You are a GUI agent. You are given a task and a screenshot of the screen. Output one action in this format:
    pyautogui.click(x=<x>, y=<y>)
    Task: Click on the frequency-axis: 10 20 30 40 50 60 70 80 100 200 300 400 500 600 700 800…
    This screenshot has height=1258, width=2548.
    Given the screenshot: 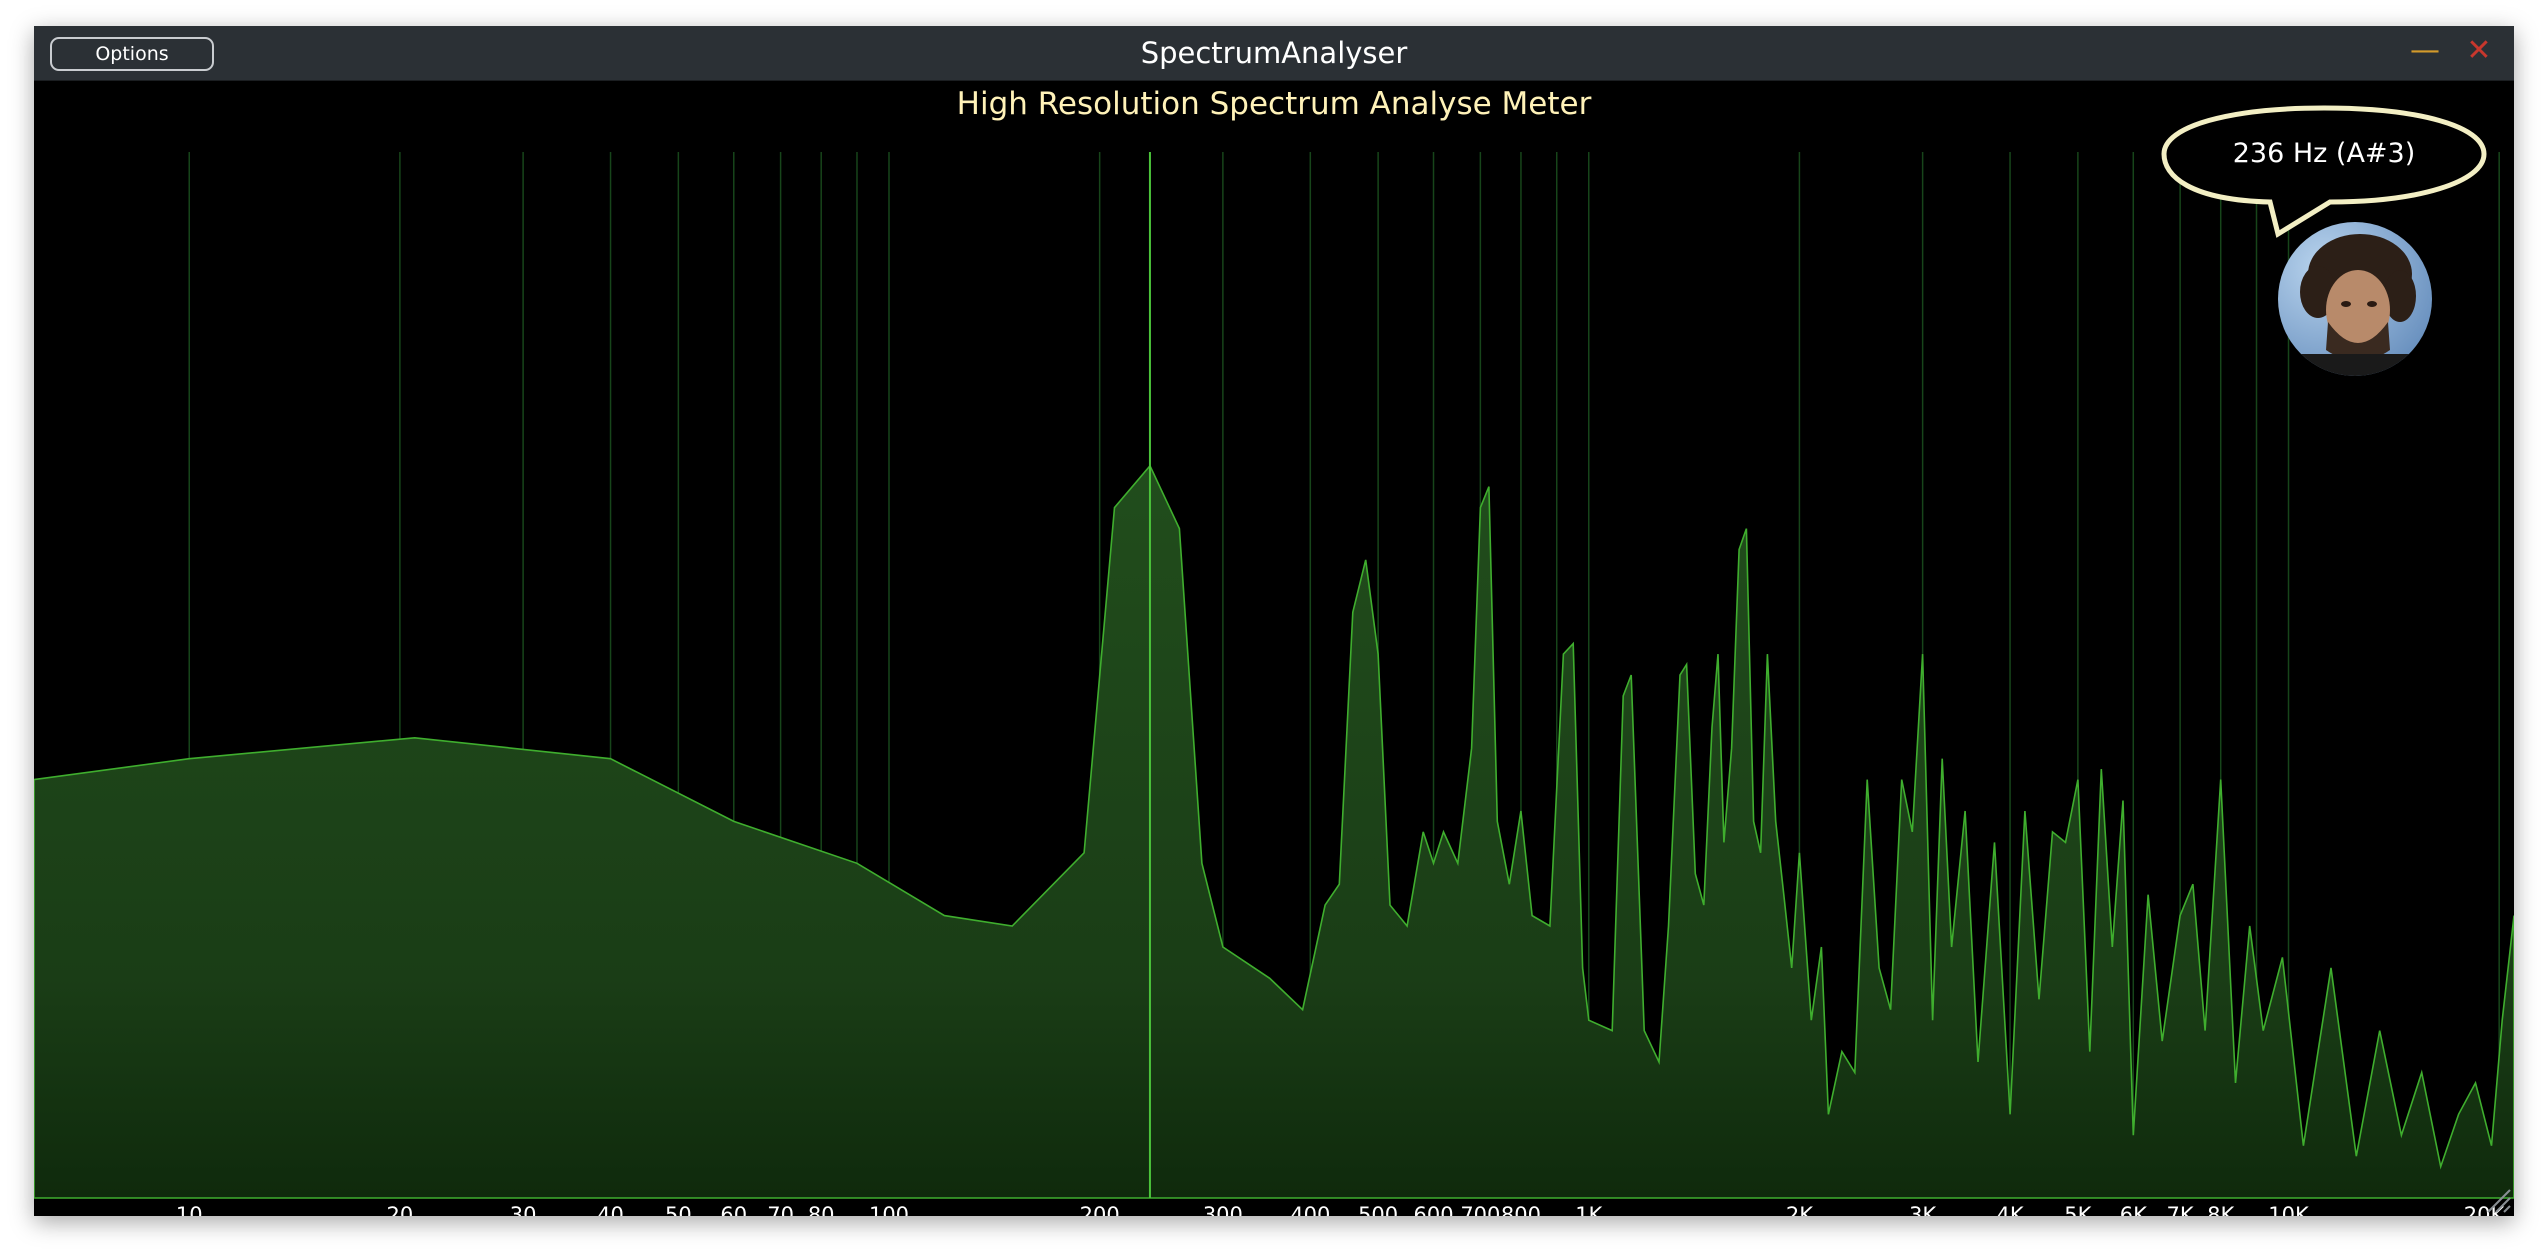 What is the action you would take?
    pyautogui.click(x=1341, y=1209)
    